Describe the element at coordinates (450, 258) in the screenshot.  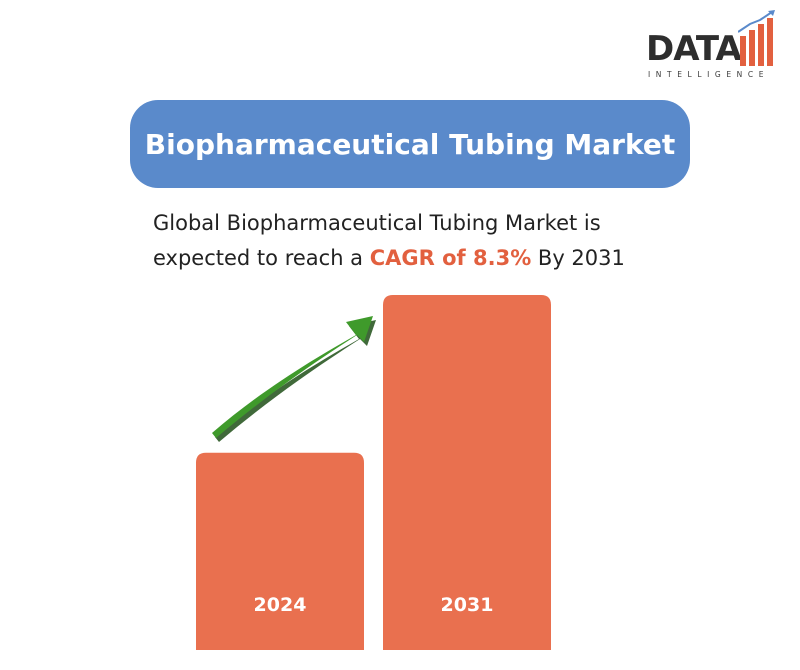
I see `cagr-highlight: CAGR of 8.3%` at that location.